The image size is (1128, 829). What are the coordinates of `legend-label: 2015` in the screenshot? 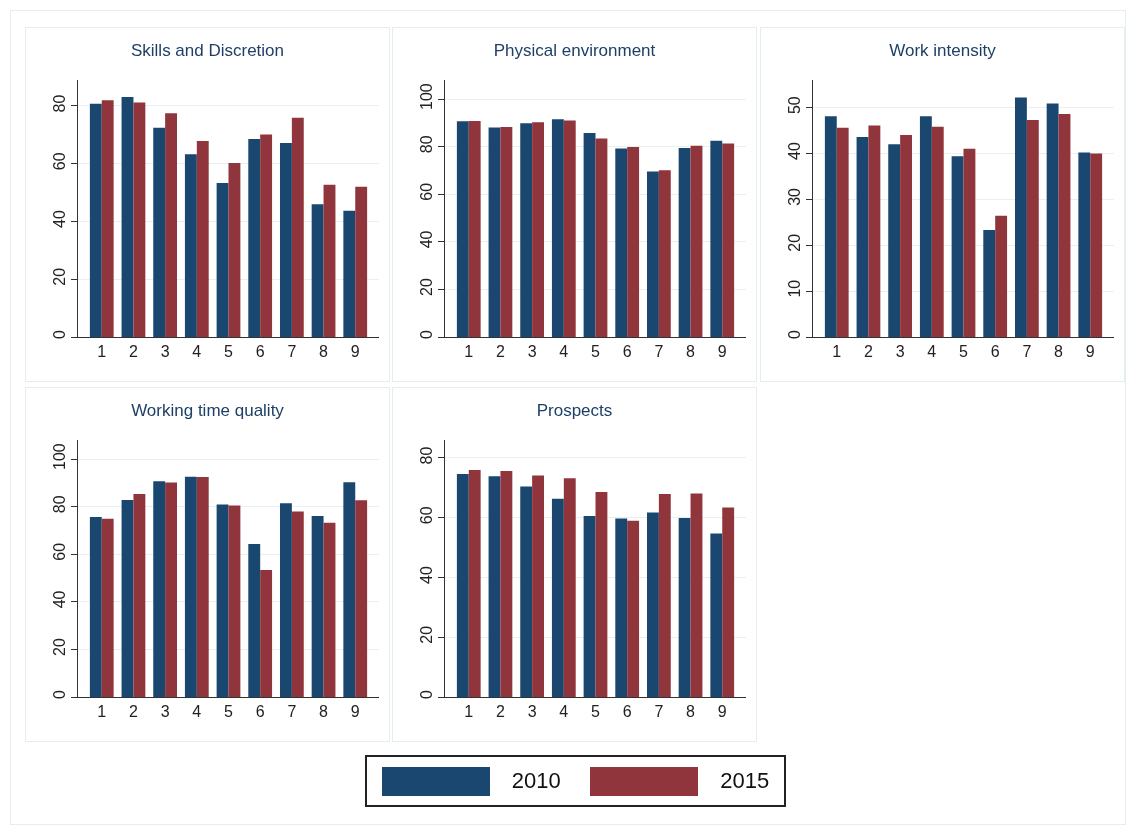 It's located at (745, 781).